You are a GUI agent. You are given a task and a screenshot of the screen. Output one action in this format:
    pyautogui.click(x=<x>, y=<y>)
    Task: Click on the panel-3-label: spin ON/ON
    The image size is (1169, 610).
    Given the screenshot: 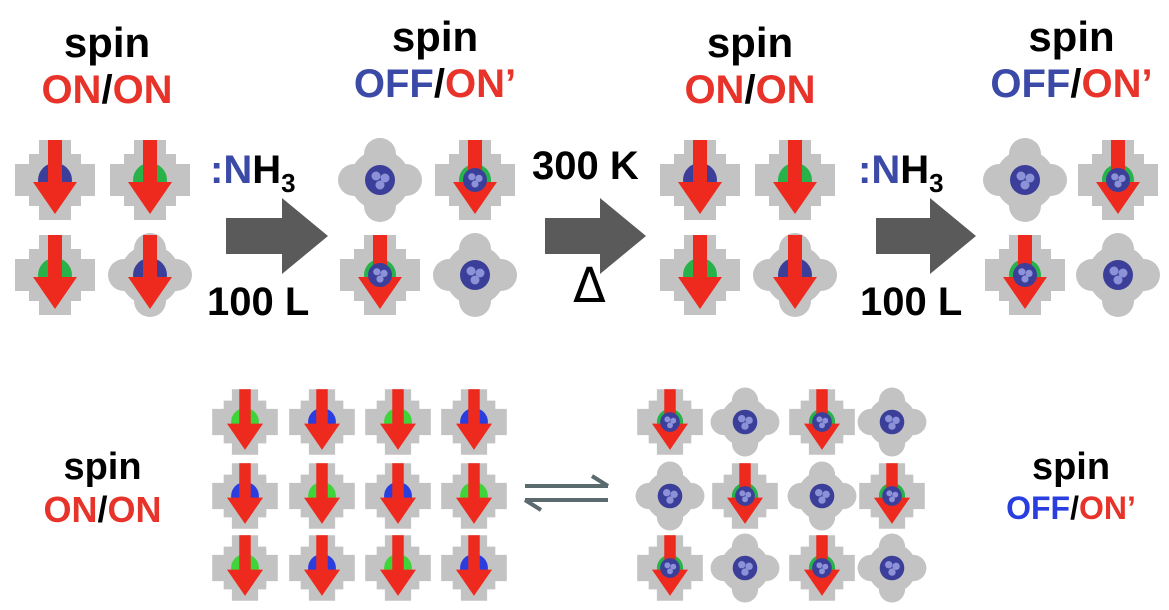 What is the action you would take?
    pyautogui.click(x=750, y=65)
    